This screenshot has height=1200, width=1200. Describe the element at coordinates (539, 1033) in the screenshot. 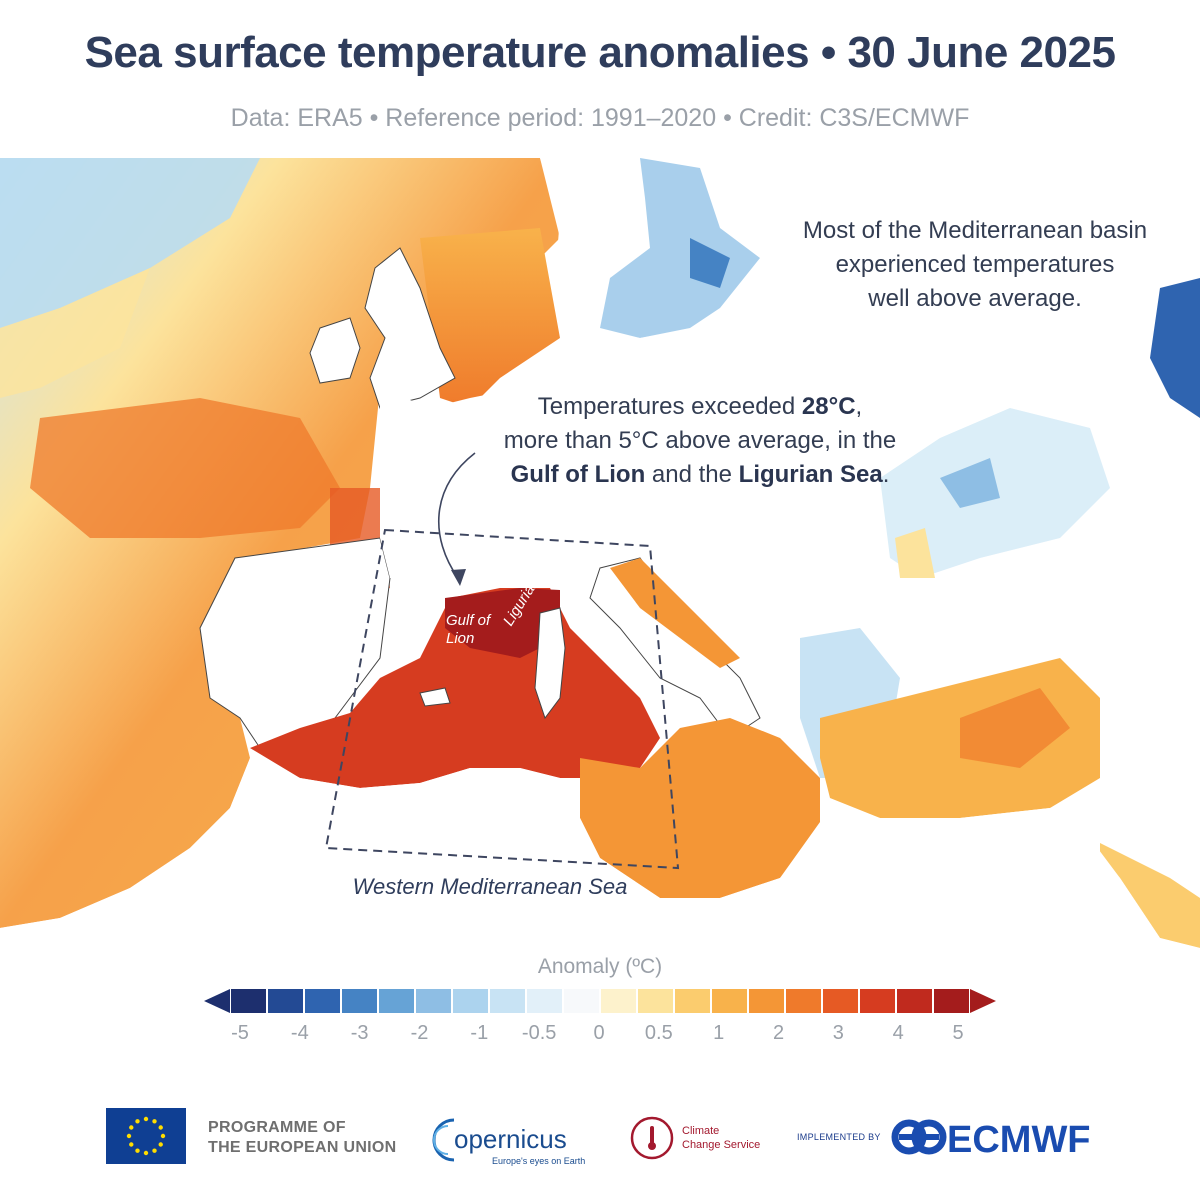

I see `colorbar-tick-label: -0.5` at that location.